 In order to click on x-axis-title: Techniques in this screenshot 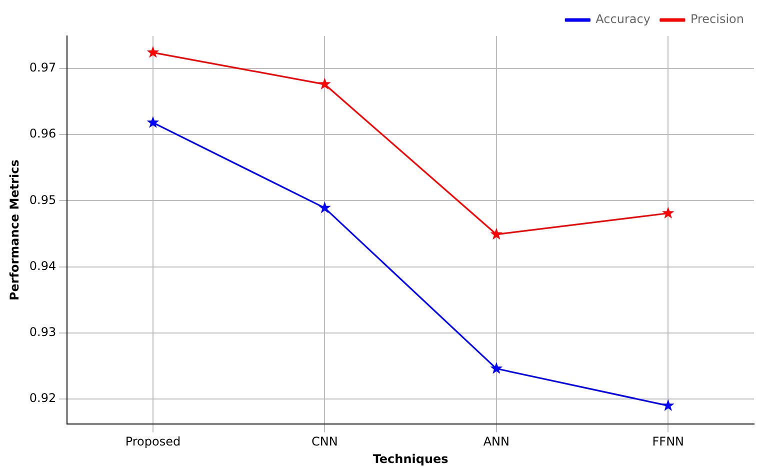, I will do `click(410, 459)`.